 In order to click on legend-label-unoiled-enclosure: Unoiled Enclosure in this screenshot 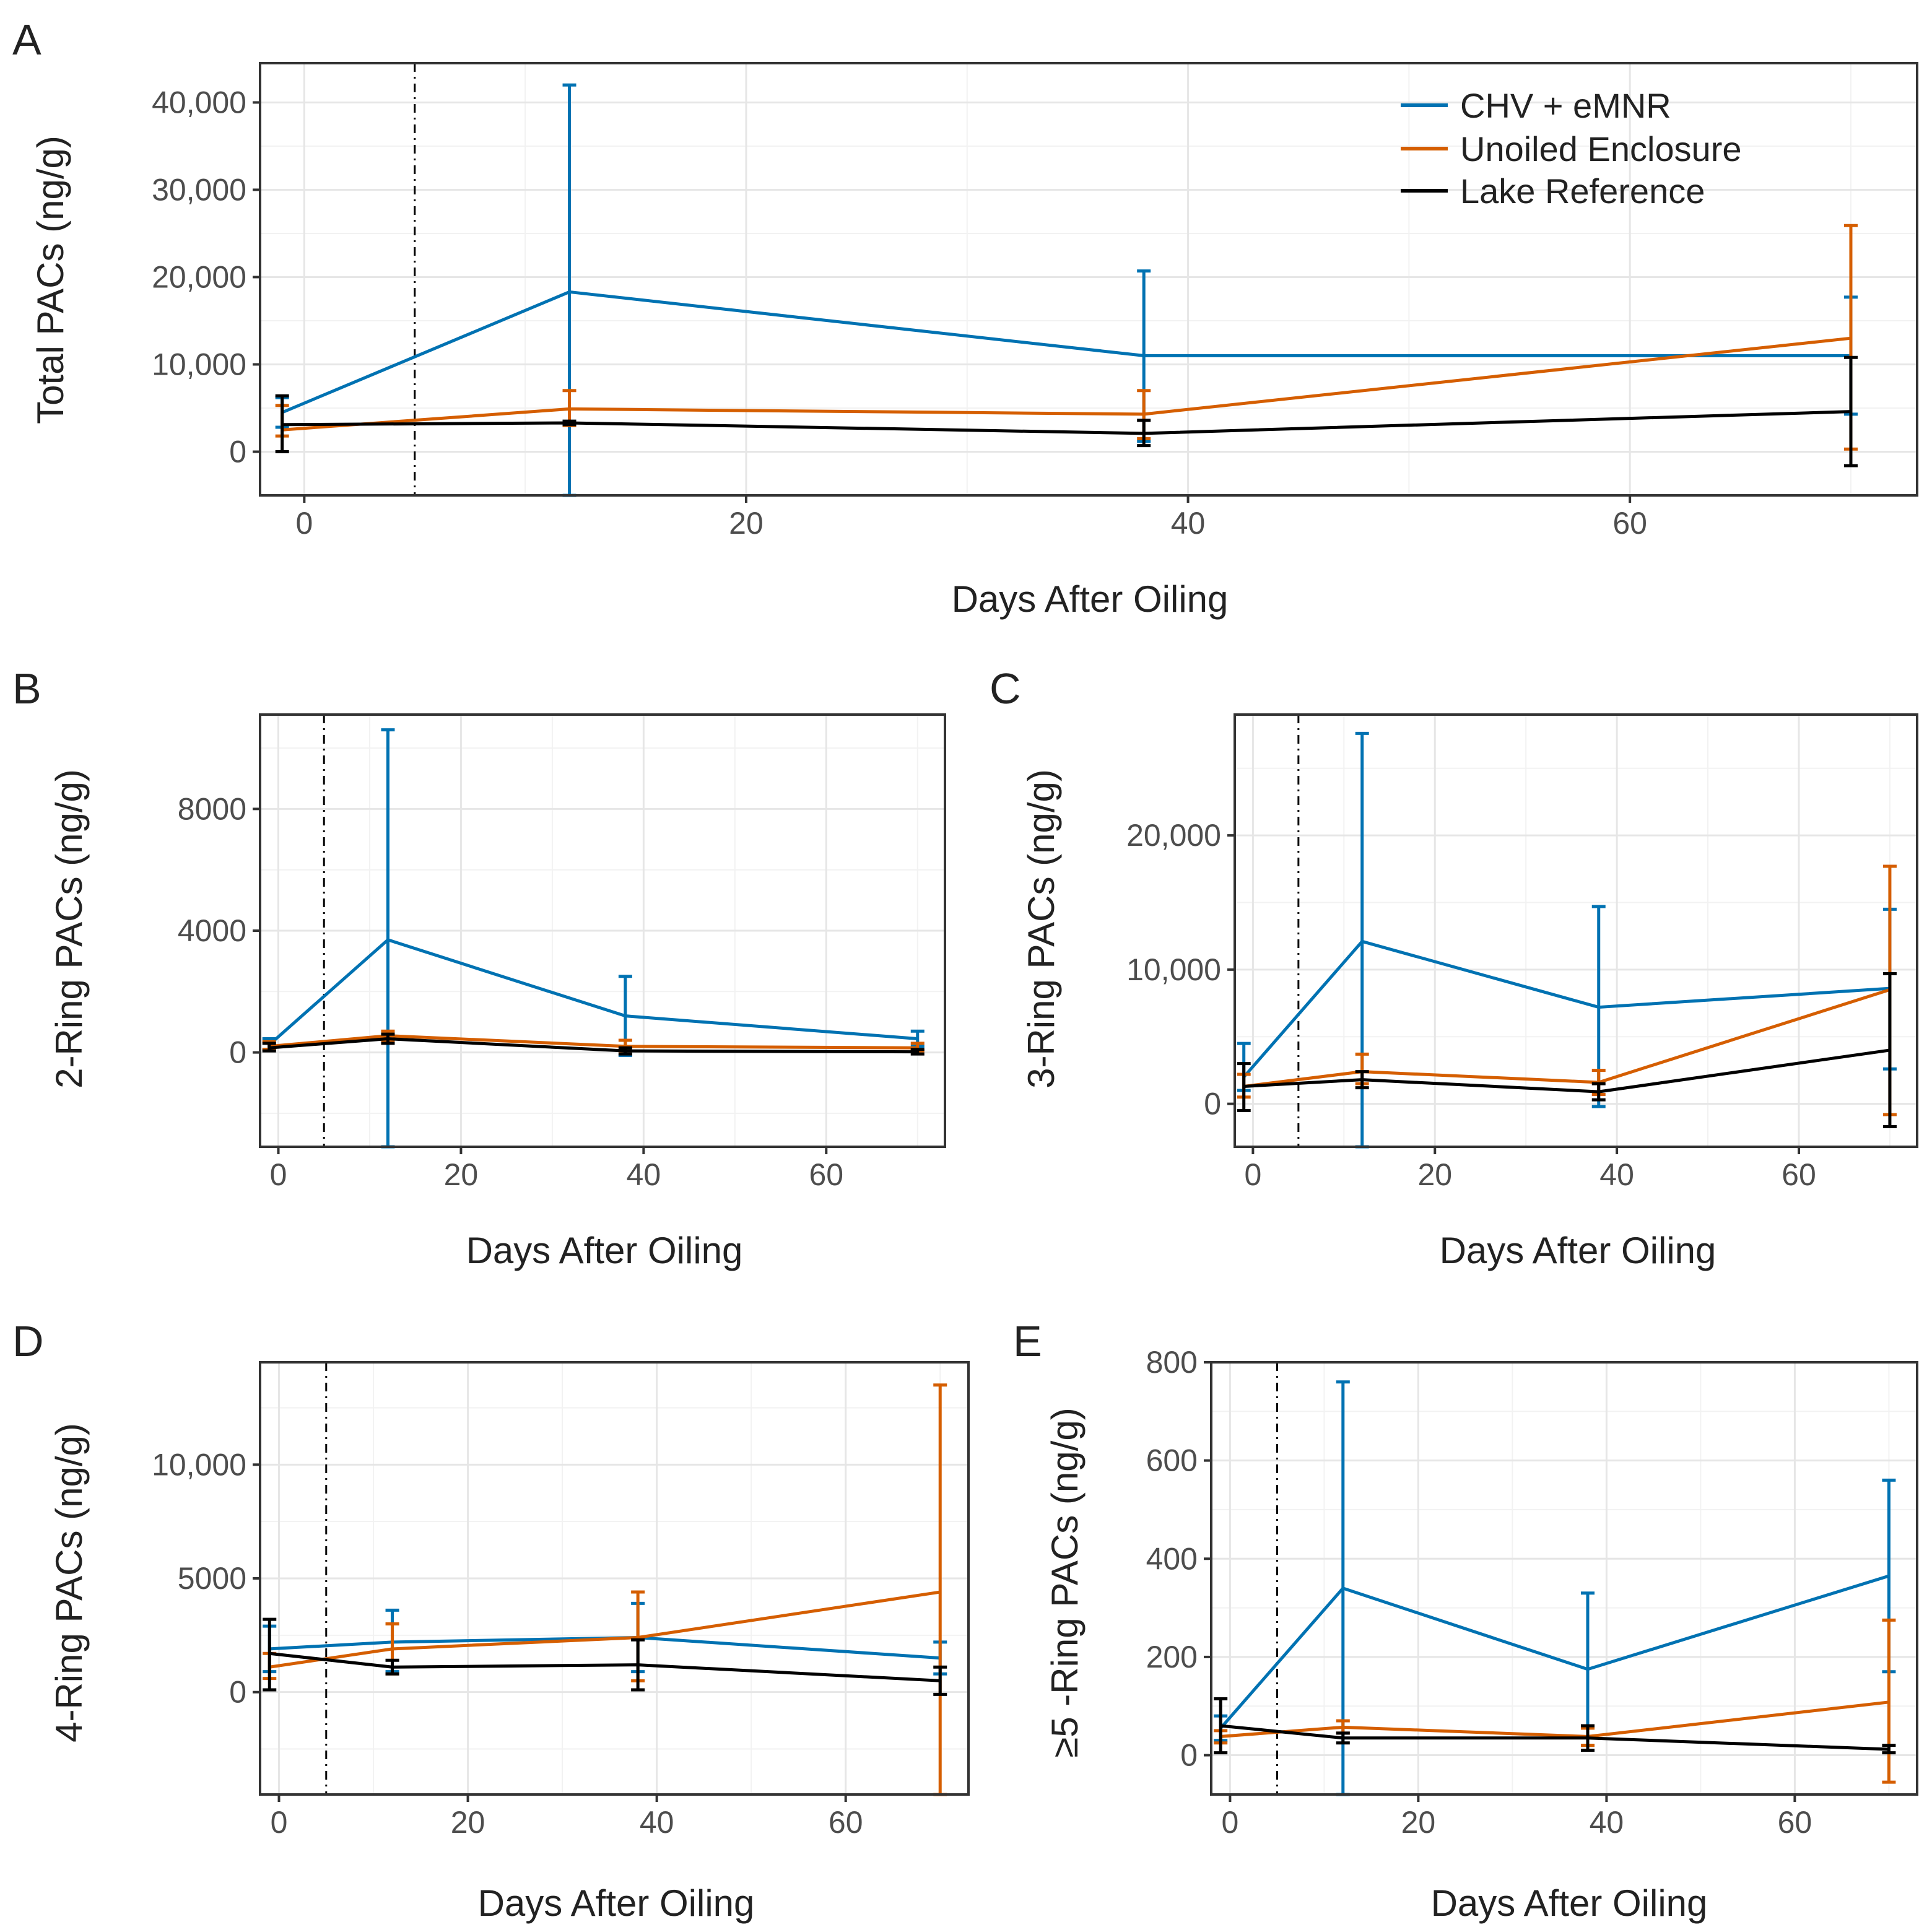, I will do `click(1600, 148)`.